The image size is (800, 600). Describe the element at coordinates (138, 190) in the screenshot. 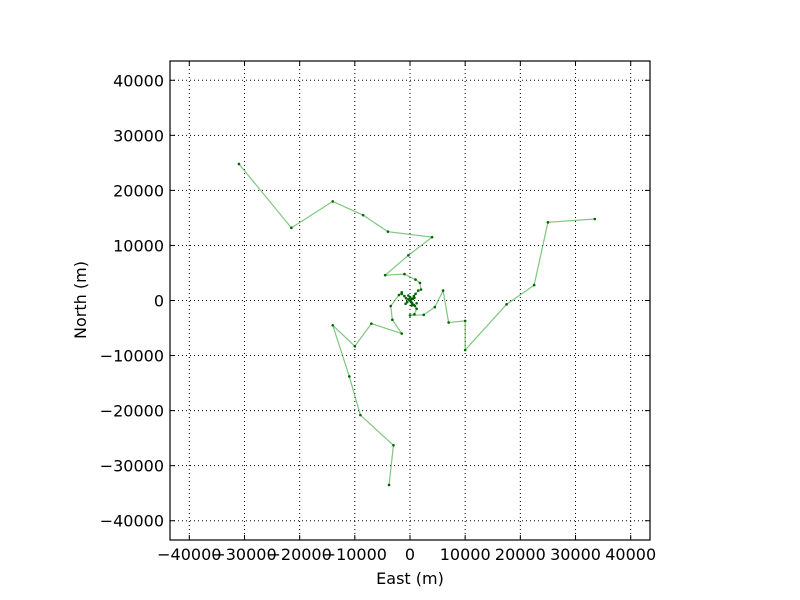

I see `y-tick-label: 20000` at that location.